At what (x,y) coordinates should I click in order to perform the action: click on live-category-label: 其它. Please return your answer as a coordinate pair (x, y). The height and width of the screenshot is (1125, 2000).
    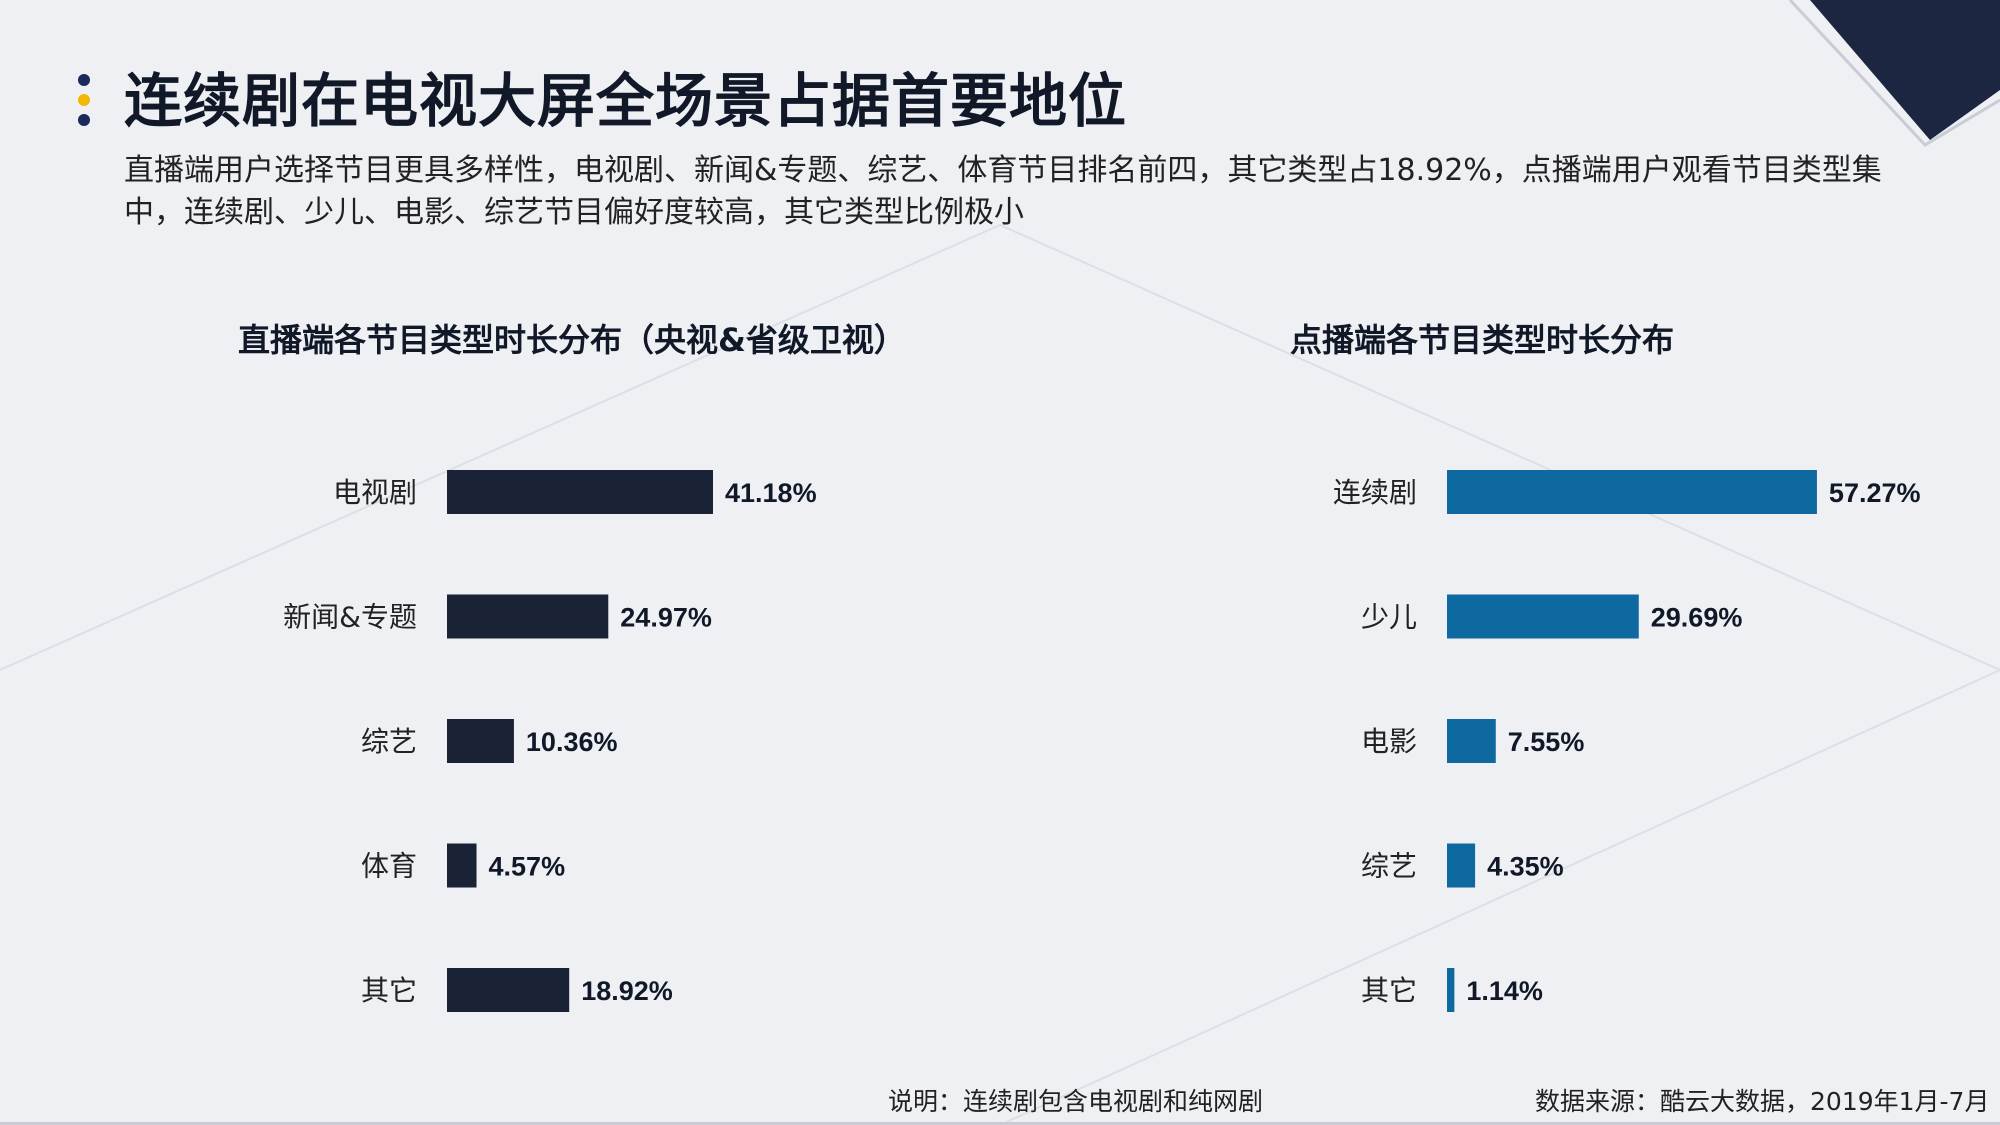
    Looking at the image, I should click on (389, 990).